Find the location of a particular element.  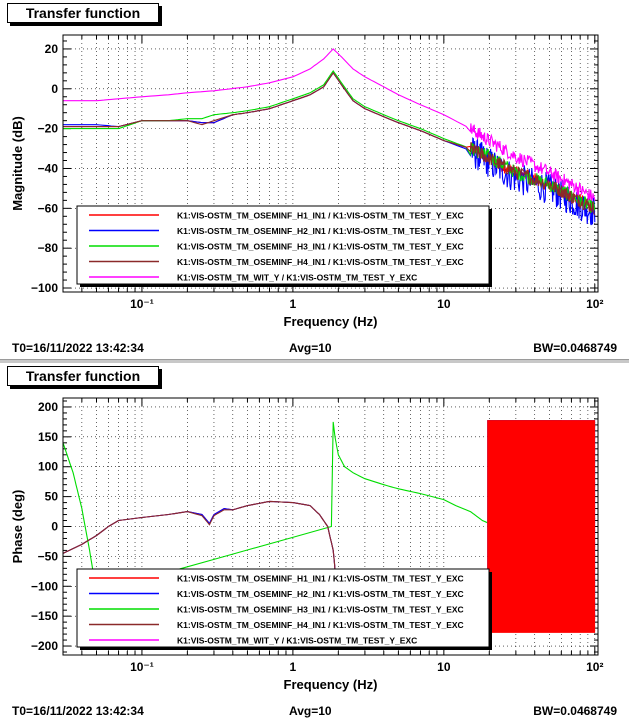

phase-y-tick-label: 150 is located at coordinates (48, 437).